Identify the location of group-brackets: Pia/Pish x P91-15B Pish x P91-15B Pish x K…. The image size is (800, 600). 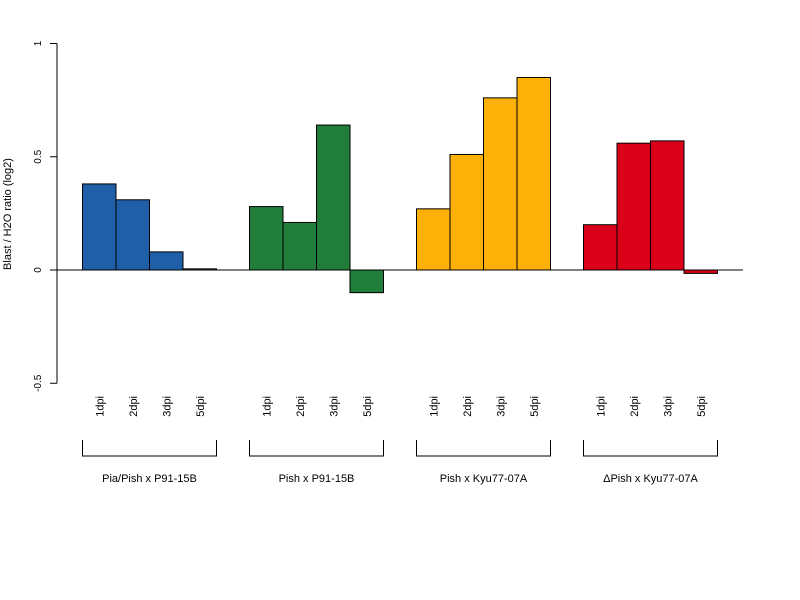
(400, 462).